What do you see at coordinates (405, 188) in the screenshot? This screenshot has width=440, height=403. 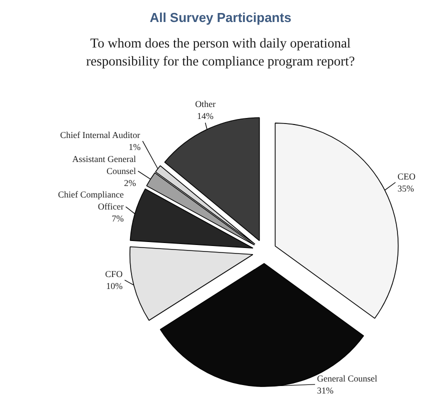 I see `data-label: 35%` at bounding box center [405, 188].